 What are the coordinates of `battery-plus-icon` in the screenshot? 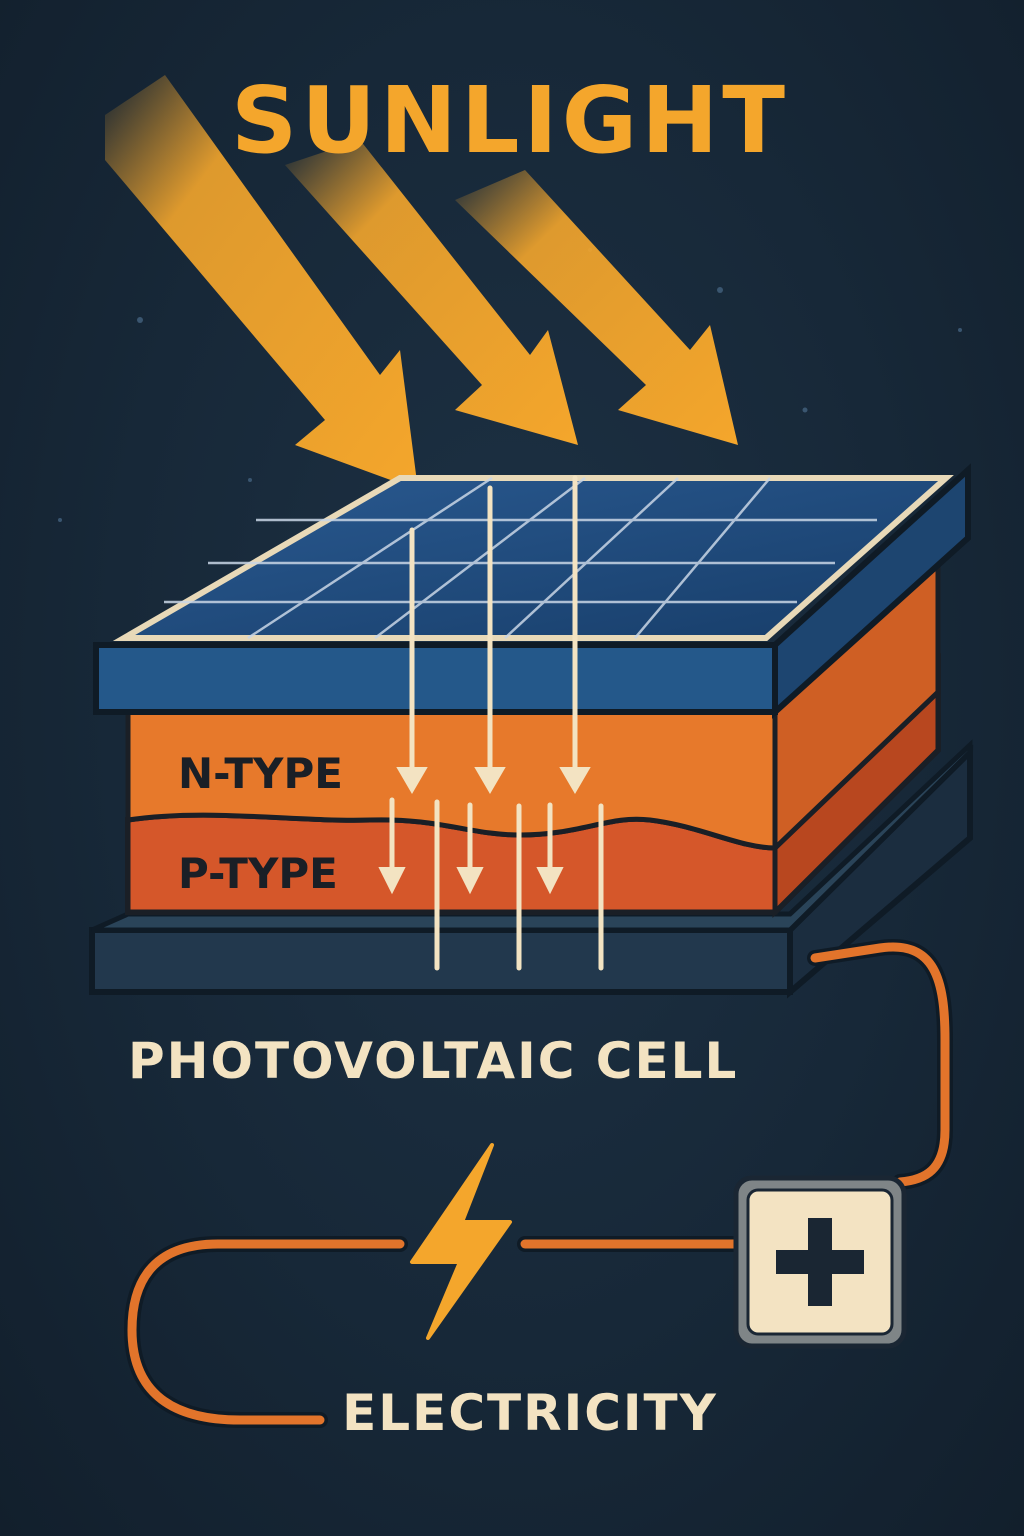 It's located at (820, 1262).